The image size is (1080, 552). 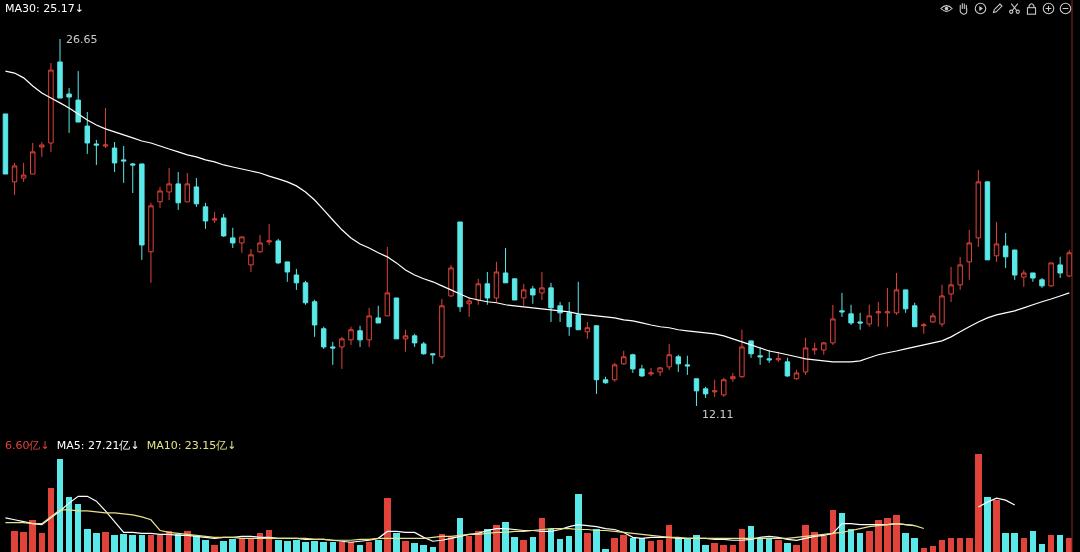 I want to click on text: MA30: 25.17↓, so click(x=44, y=8).